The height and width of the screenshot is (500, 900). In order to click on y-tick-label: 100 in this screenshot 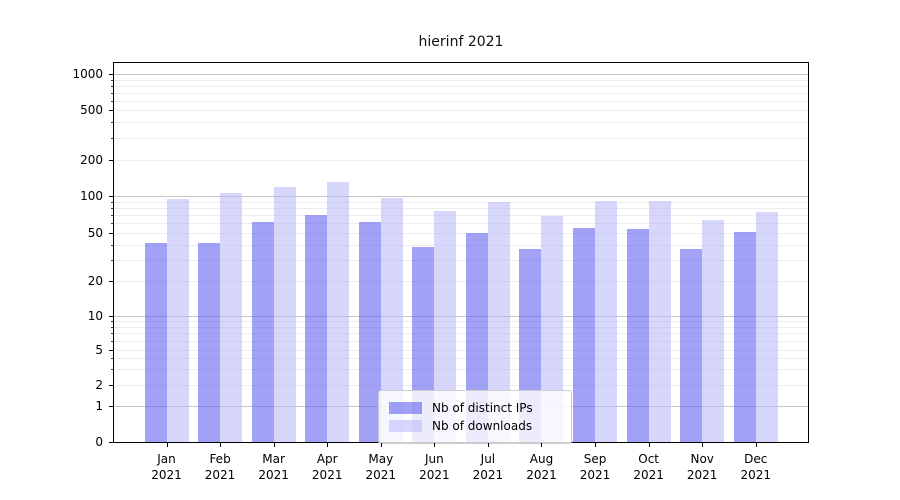, I will do `click(91, 196)`.